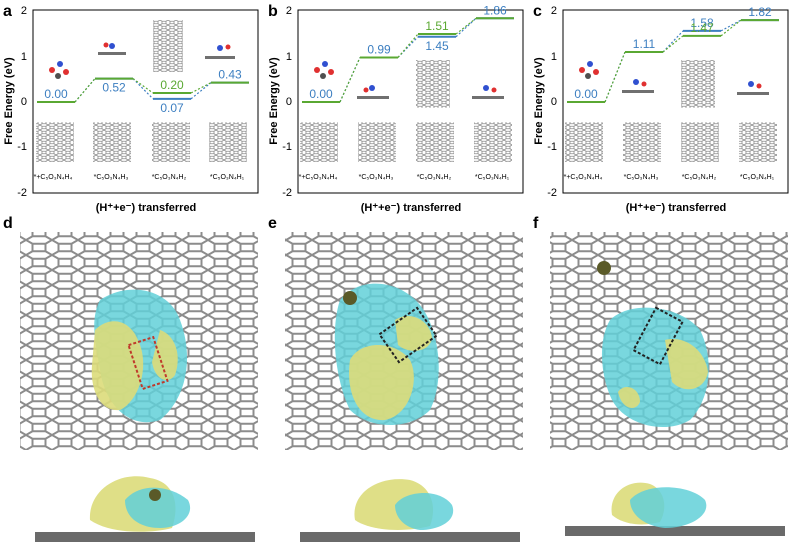  I want to click on series-lines-b: 0.00 0.99 1.45 1.86 1.51, so click(408, 53).